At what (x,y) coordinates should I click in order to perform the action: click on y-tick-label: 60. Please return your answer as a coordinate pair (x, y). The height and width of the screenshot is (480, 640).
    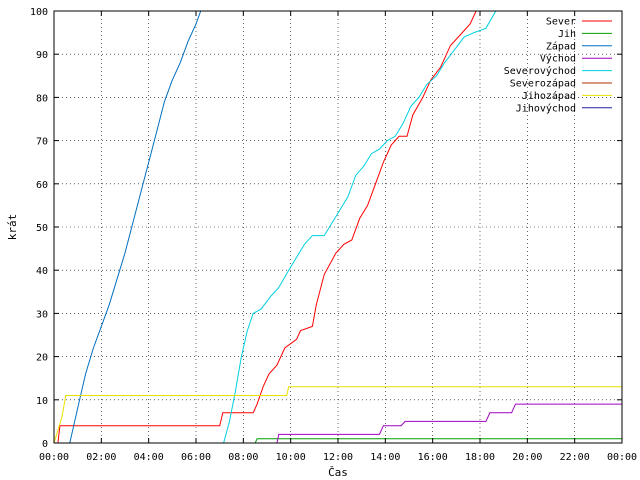
    Looking at the image, I should click on (42, 185).